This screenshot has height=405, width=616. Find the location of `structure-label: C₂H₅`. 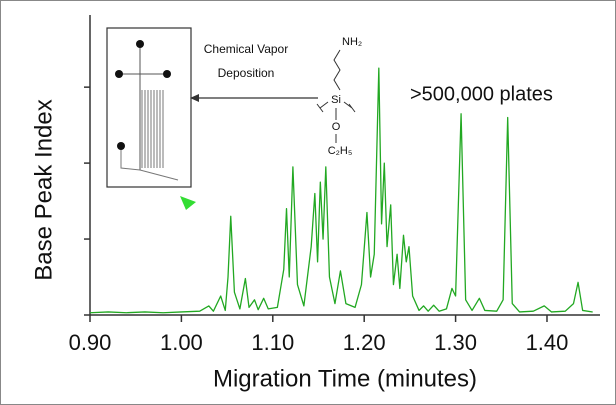

structure-label: C₂H₅ is located at coordinates (340, 151).